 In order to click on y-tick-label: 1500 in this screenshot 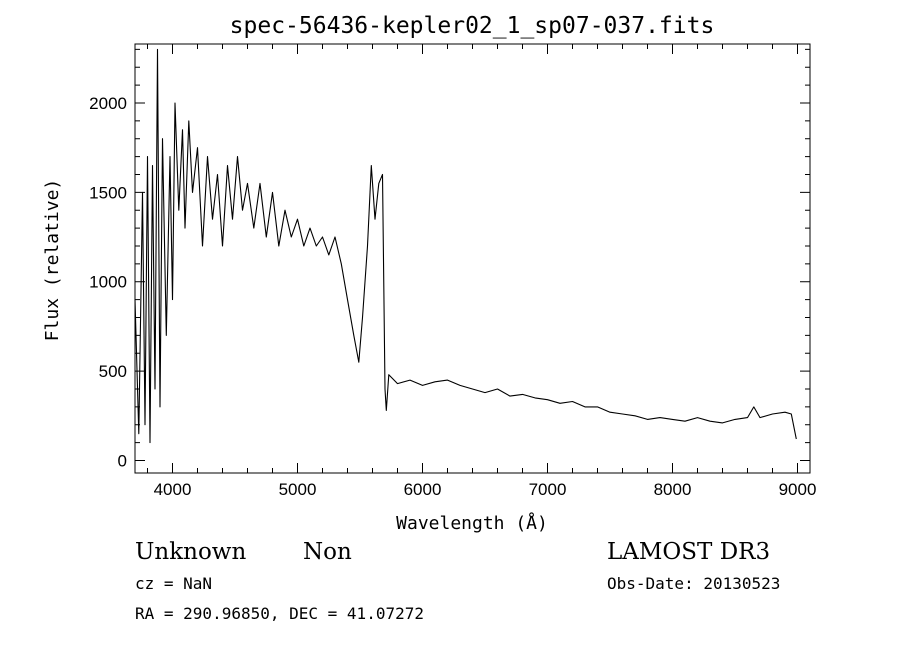, I will do `click(108, 192)`.